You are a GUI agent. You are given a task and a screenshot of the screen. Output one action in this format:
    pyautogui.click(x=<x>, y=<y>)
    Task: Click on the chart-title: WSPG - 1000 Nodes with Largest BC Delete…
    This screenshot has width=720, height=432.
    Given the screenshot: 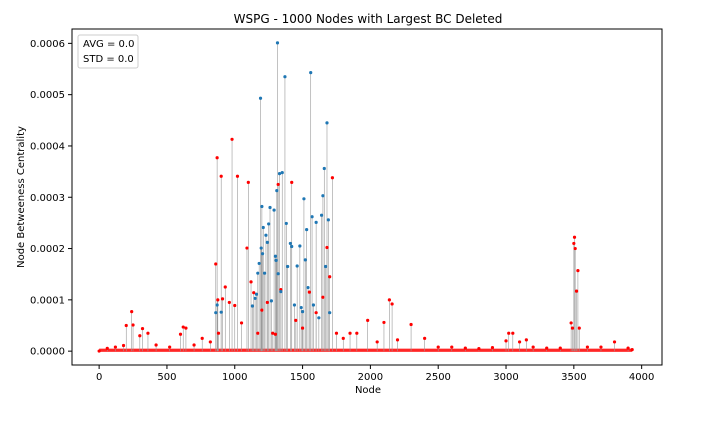 What is the action you would take?
    pyautogui.click(x=368, y=19)
    